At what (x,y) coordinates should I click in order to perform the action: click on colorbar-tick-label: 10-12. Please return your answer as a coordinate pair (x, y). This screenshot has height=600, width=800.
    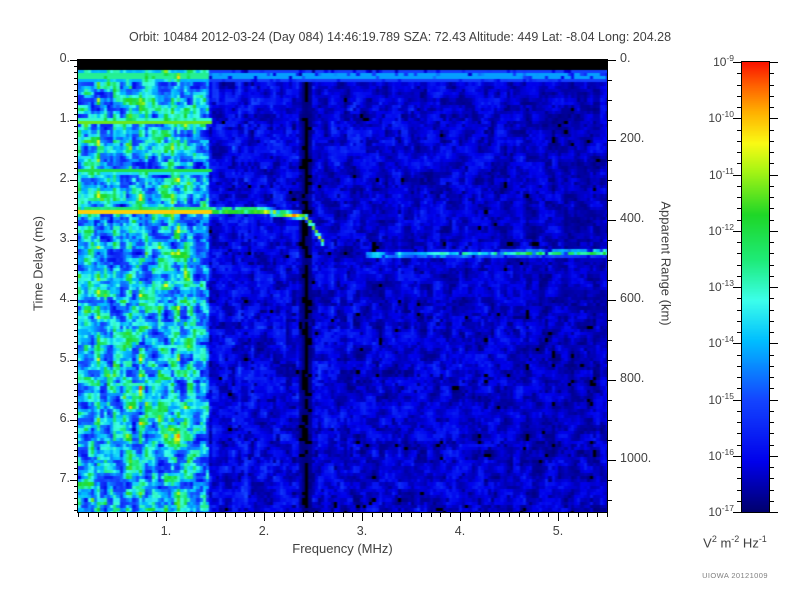
    Looking at the image, I should click on (721, 230).